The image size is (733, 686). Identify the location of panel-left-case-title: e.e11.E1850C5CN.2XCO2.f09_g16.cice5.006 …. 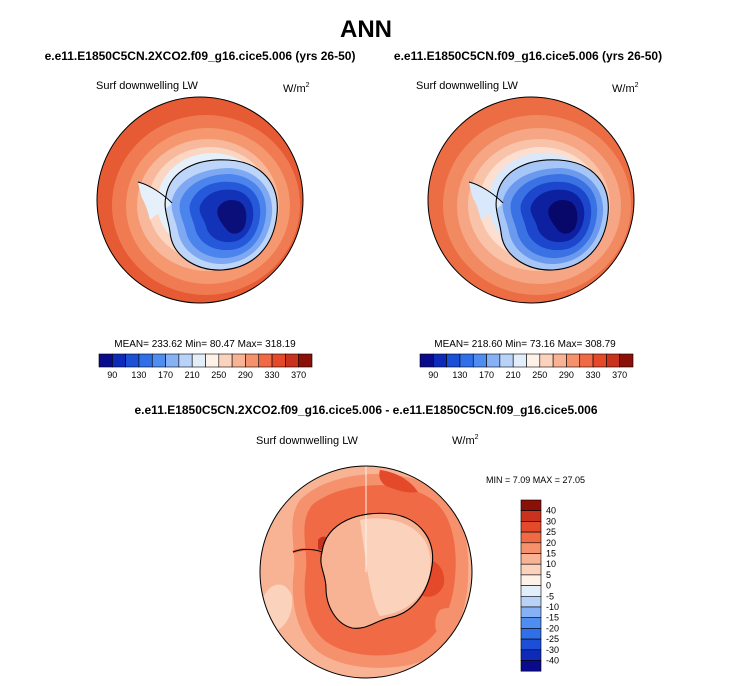
(200, 56).